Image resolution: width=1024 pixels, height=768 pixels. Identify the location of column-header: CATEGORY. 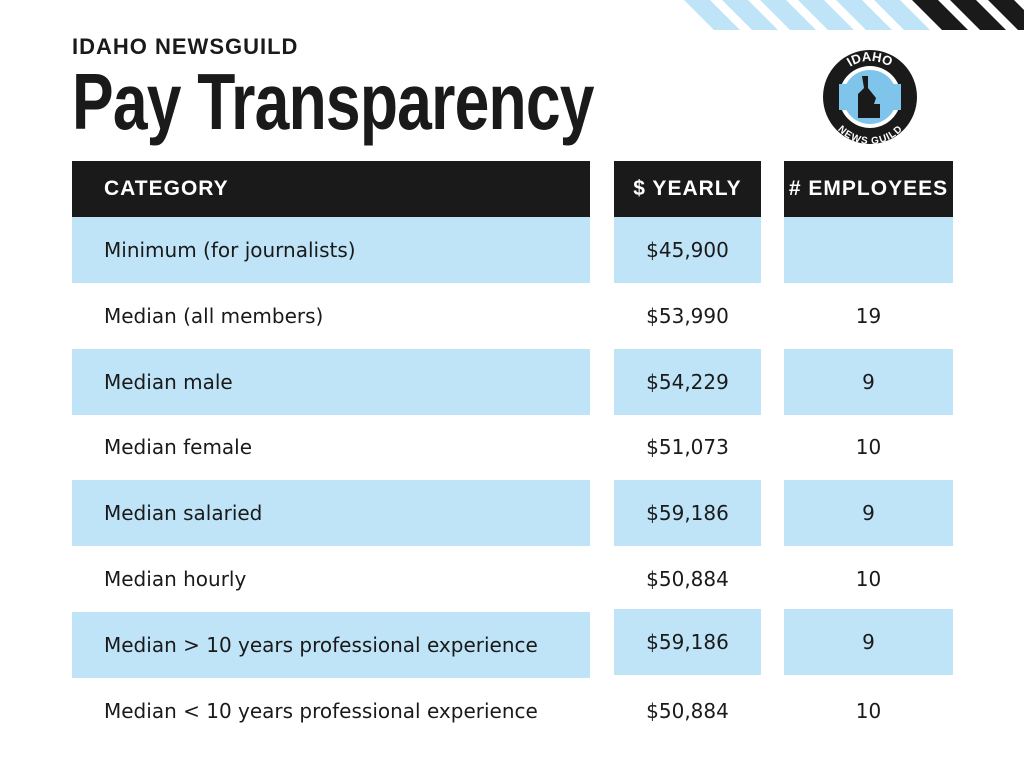
(331, 189).